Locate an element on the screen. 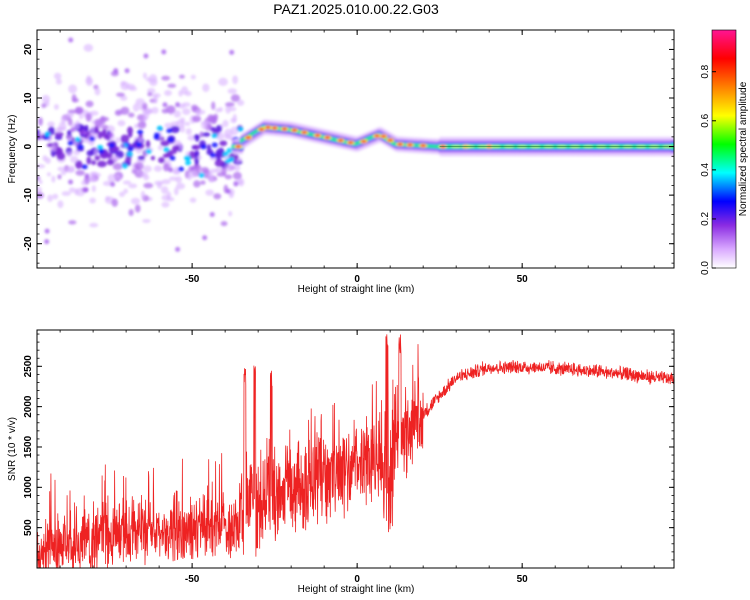 The image size is (750, 600). y-tick-label: 1000 is located at coordinates (28, 487).